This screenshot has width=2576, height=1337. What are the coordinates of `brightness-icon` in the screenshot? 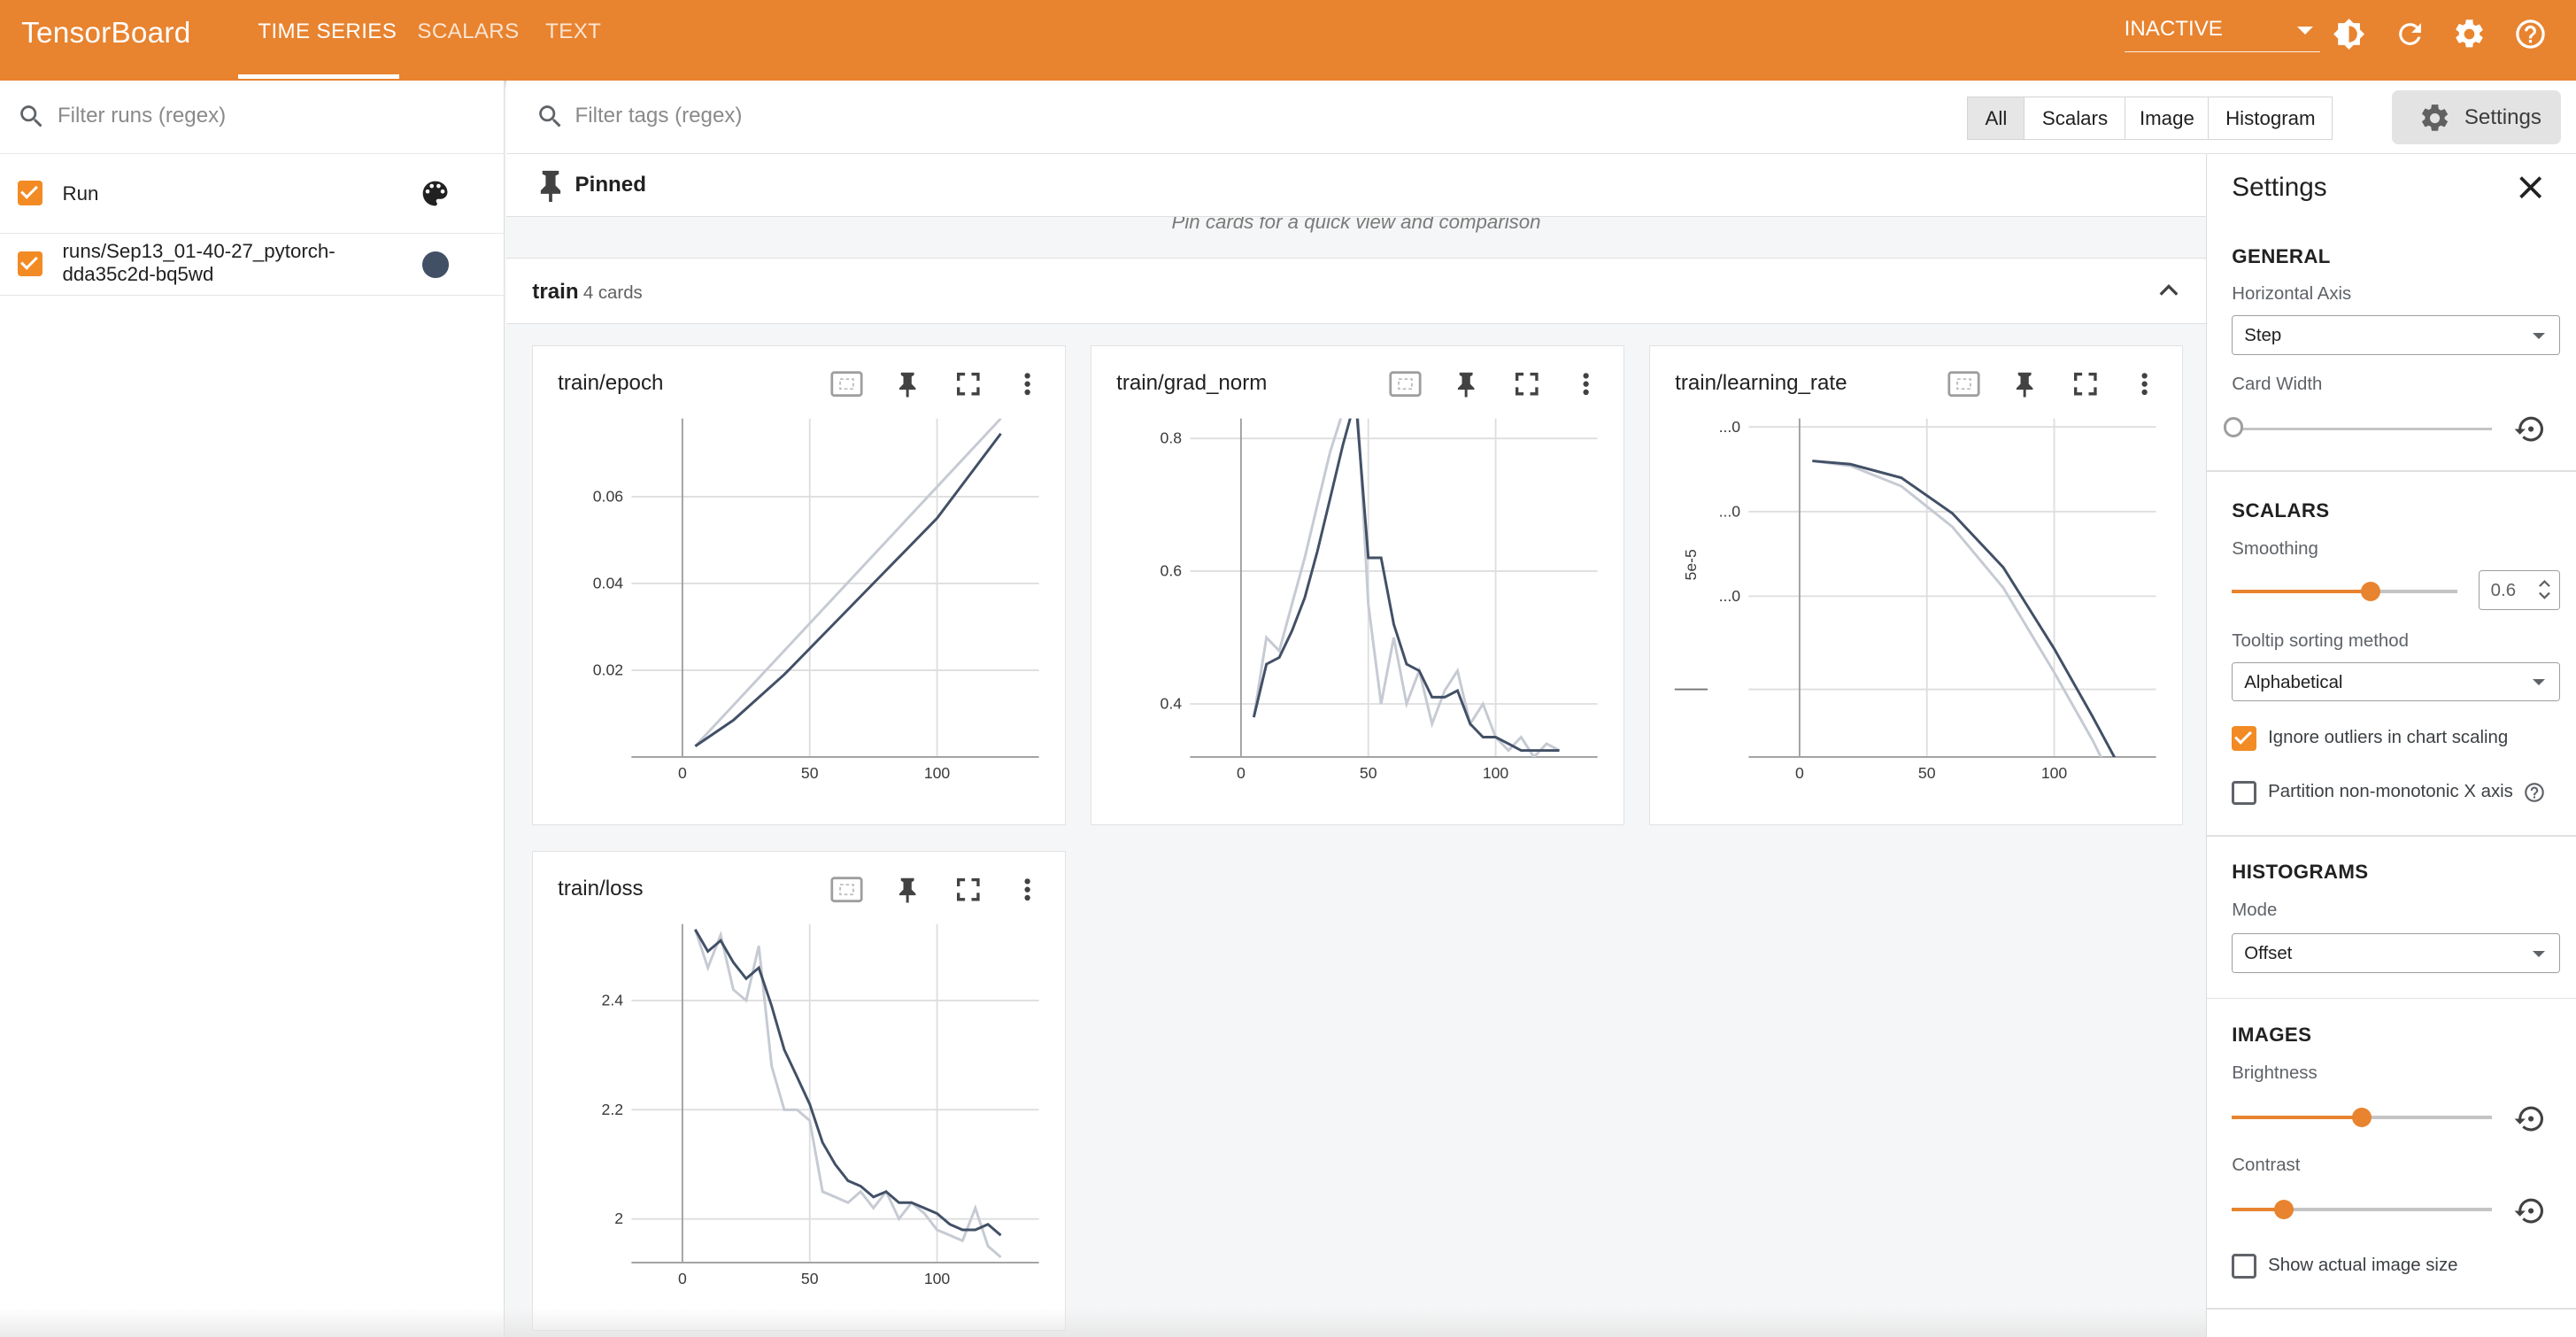 It's located at (2350, 35).